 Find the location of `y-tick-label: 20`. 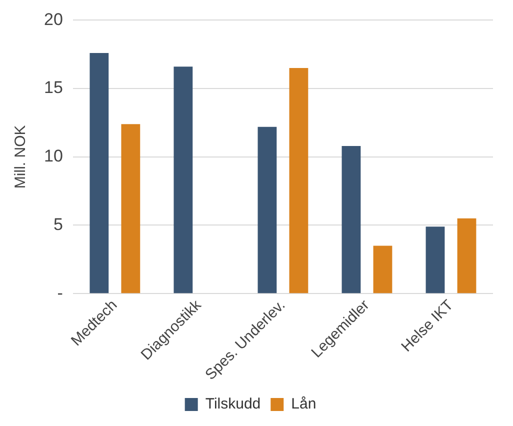

y-tick-label: 20 is located at coordinates (53, 19).